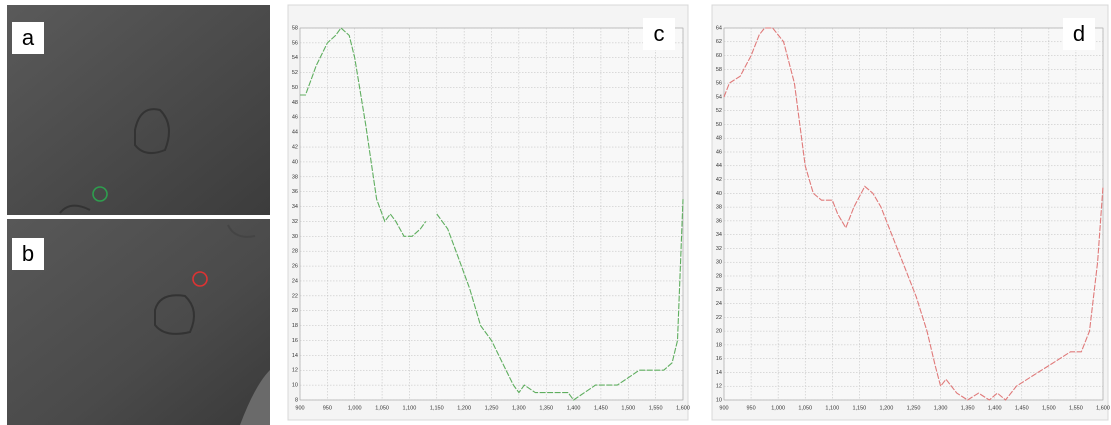  I want to click on x-tick-label: 900, so click(299, 408).